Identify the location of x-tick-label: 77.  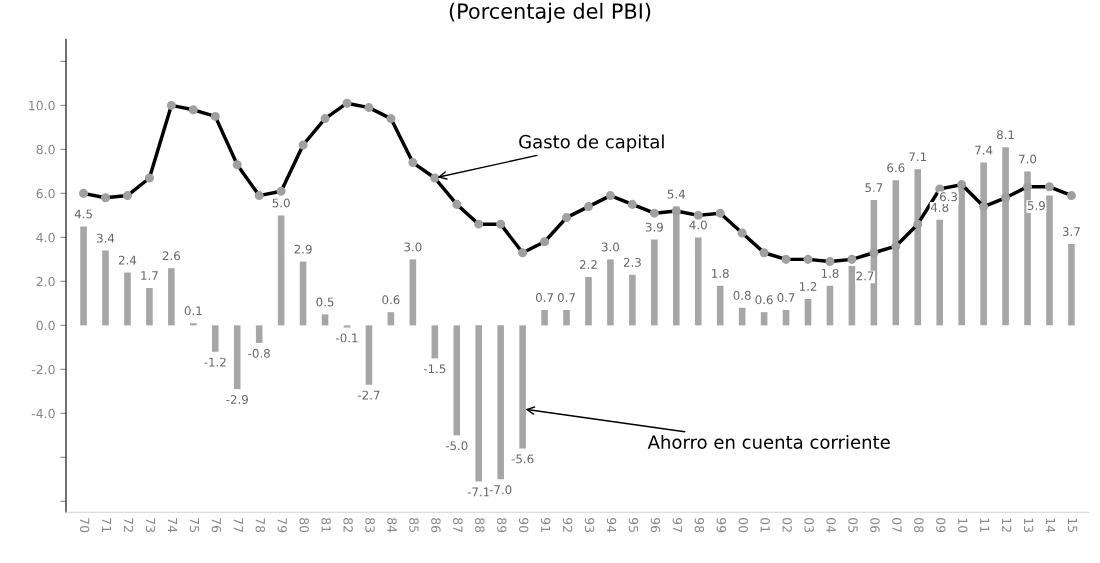
(238, 525).